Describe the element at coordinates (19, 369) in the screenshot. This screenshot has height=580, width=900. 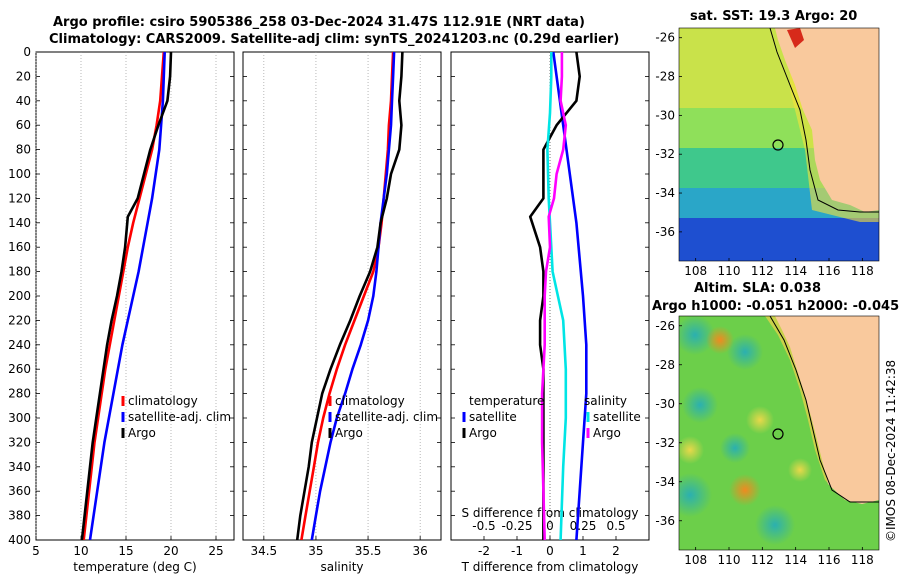
I see `y-tick-label: 260` at that location.